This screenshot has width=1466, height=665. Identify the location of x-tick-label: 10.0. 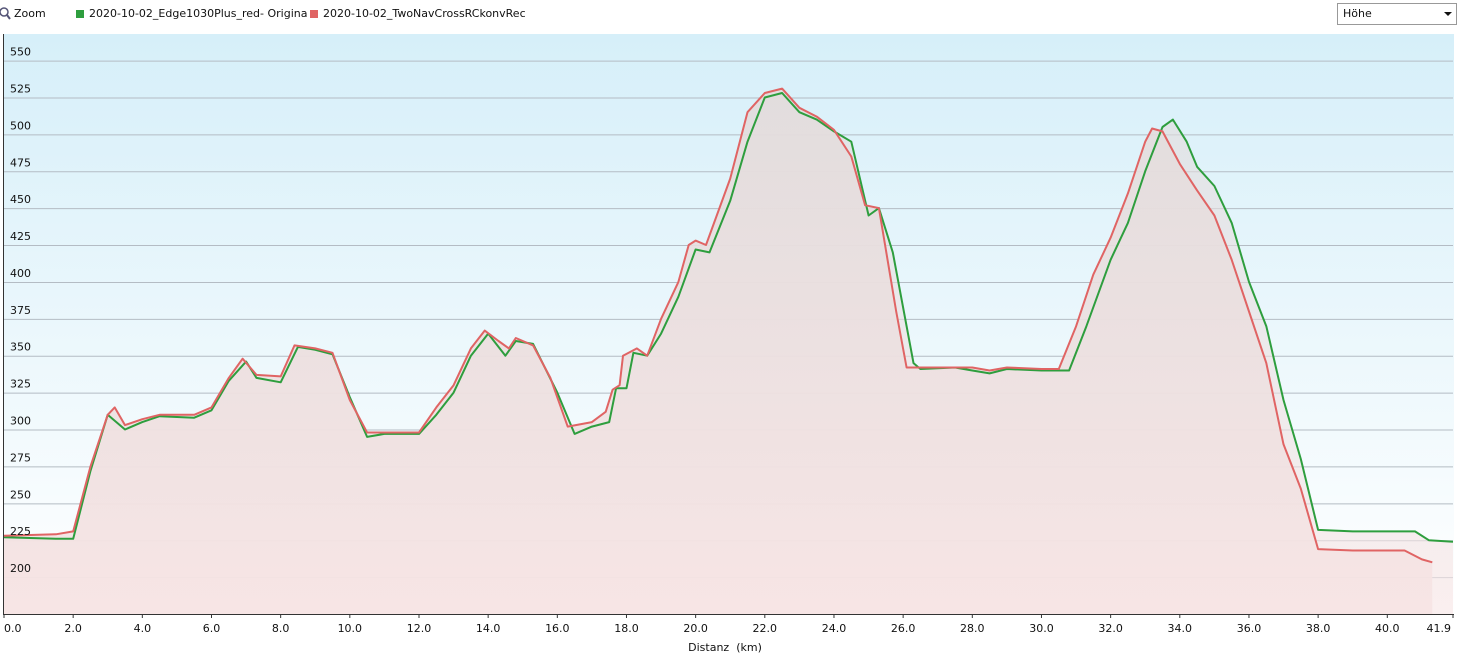
(350, 628).